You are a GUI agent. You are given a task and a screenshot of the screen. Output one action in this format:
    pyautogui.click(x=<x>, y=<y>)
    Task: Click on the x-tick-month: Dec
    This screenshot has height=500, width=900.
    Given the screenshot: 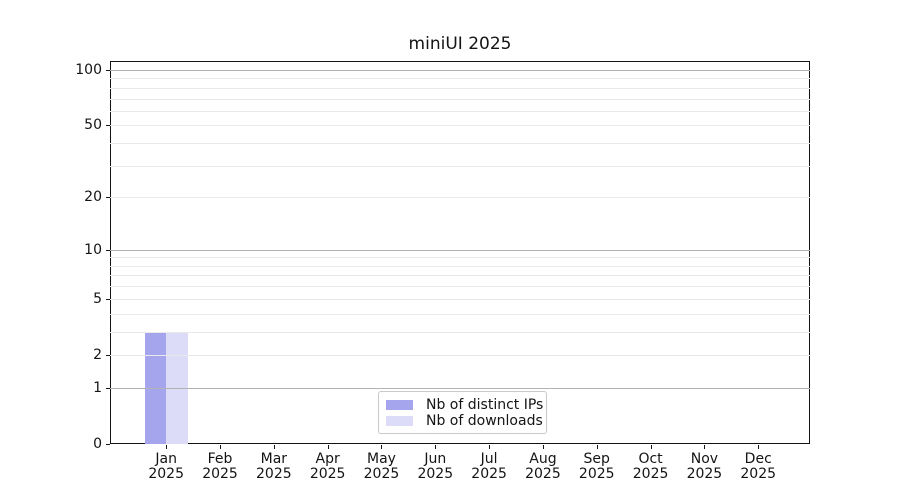 What is the action you would take?
    pyautogui.click(x=758, y=459)
    